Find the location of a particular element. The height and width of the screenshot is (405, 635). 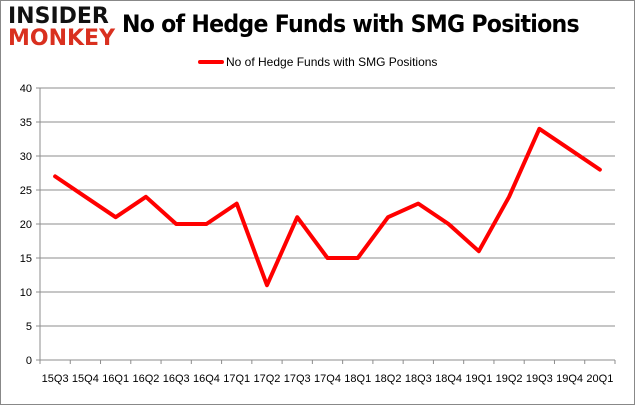

x-tick-label: 16Q4 is located at coordinates (206, 379).